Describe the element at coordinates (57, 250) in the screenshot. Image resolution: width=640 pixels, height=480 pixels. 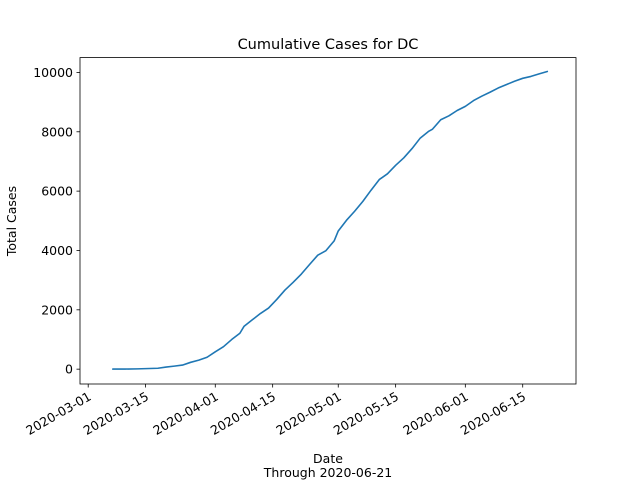
I see `y-tick-label: 4000` at that location.